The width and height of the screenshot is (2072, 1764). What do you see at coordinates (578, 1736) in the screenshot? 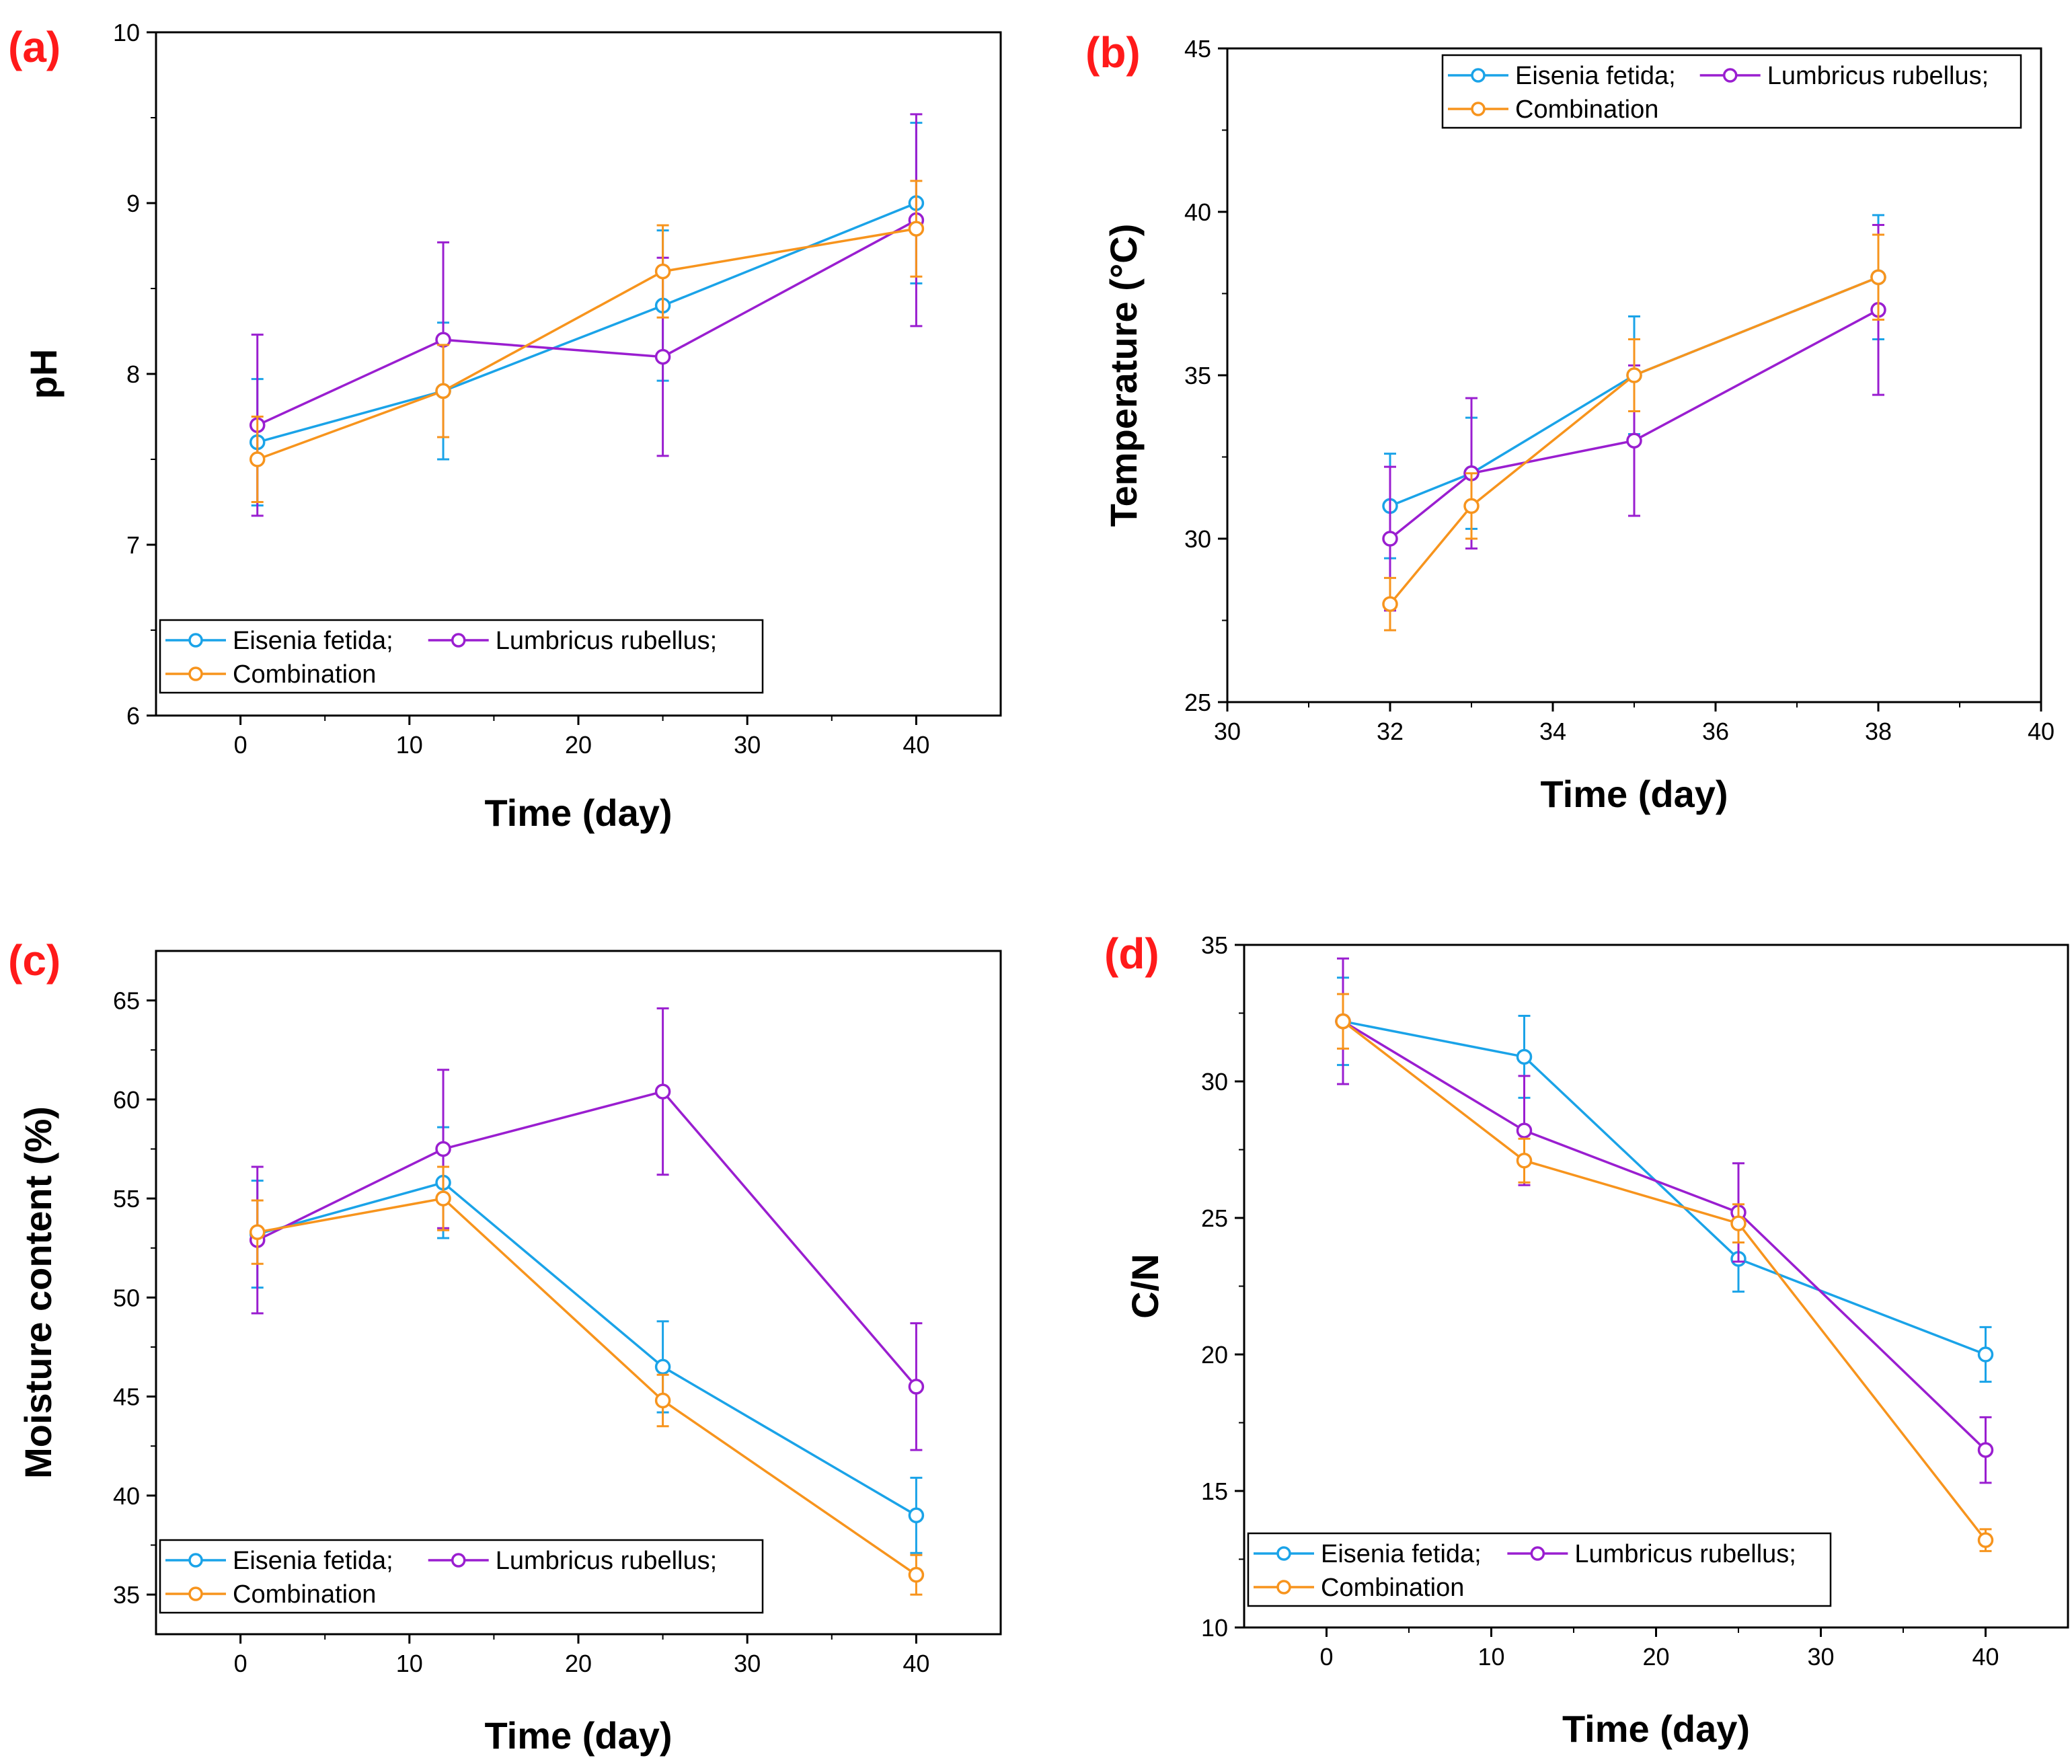
I see `x-axis-label: Time (day)` at bounding box center [578, 1736].